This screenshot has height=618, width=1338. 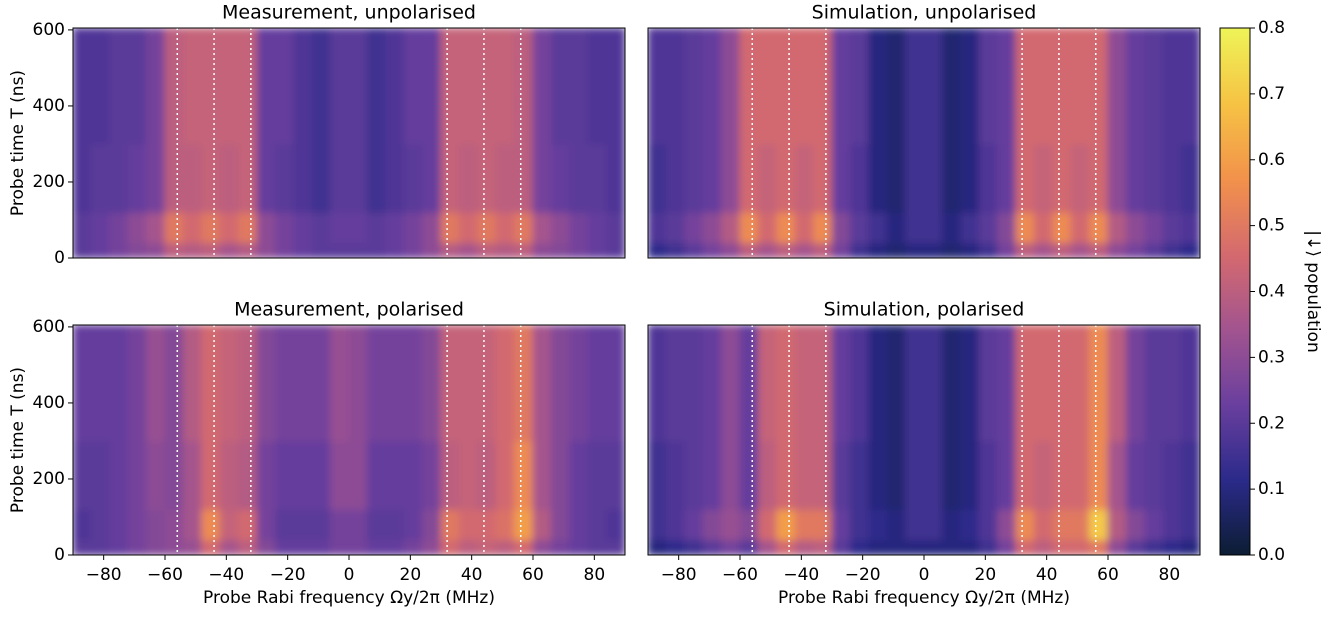 I want to click on colorbar, so click(x=1235, y=291).